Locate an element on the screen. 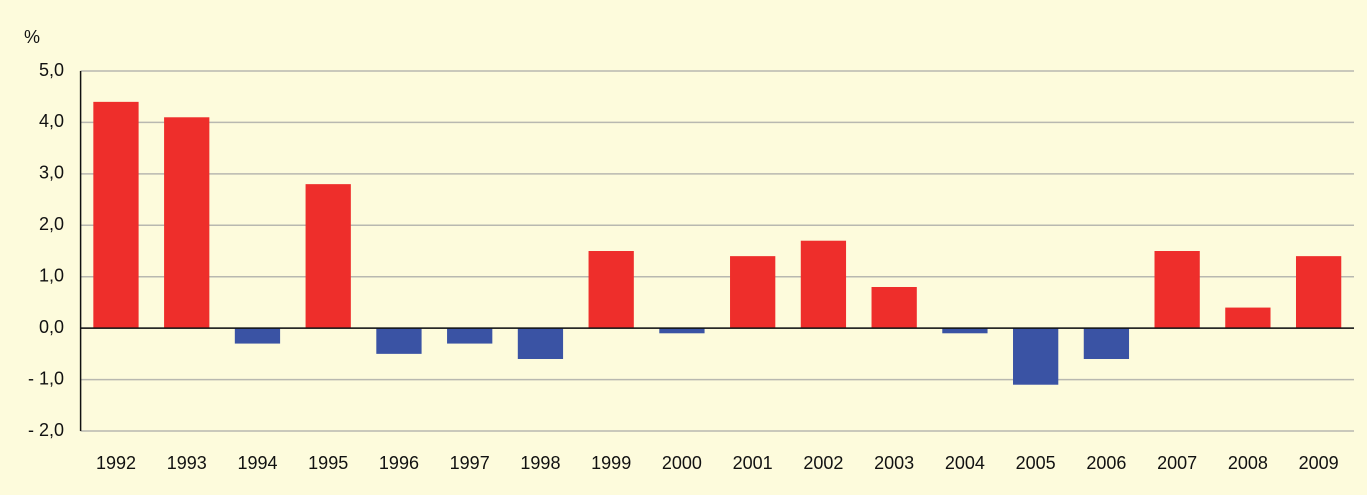 The image size is (1367, 495). x-tick-label: 1993 is located at coordinates (187, 463).